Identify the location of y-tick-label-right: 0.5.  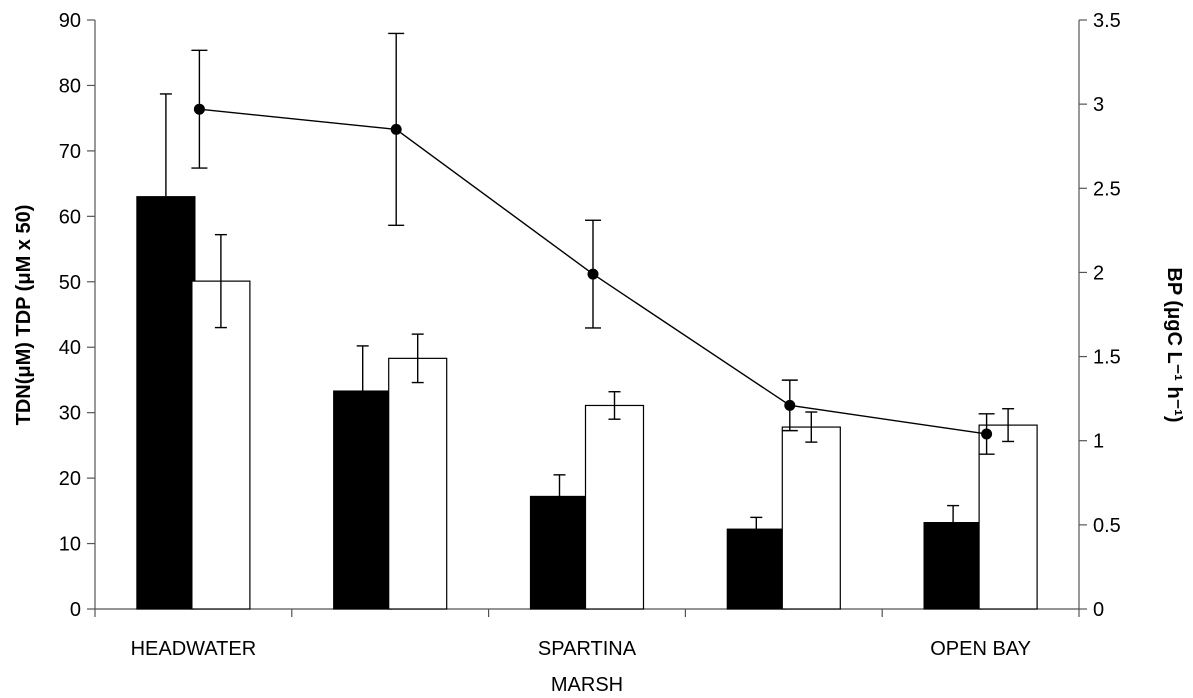
(1107, 526).